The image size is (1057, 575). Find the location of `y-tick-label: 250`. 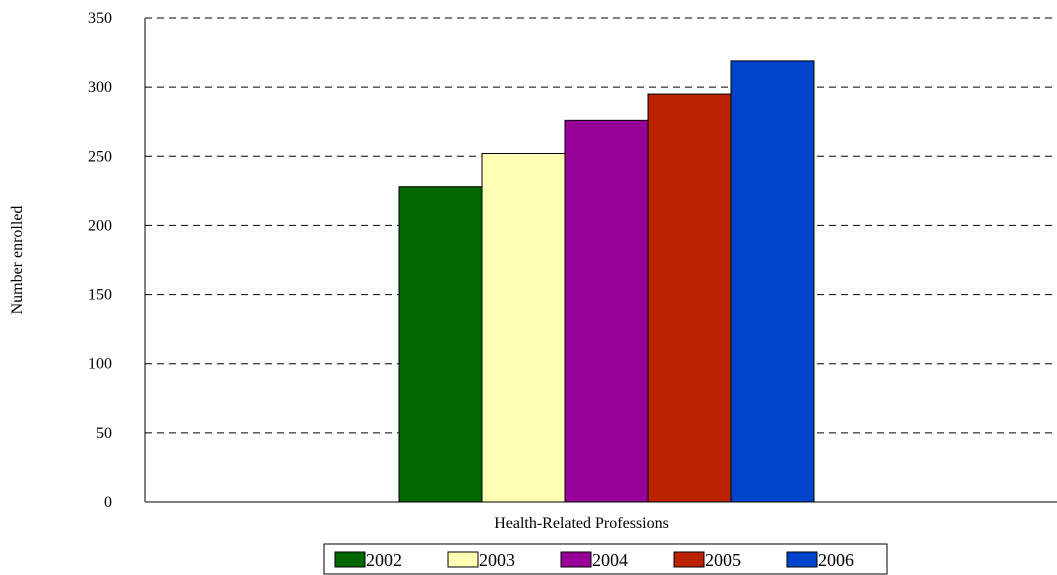

y-tick-label: 250 is located at coordinates (100, 156).